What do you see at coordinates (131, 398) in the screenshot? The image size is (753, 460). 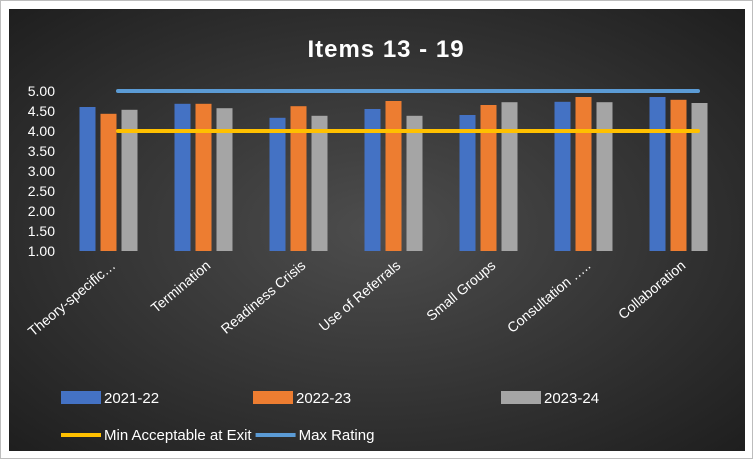 I see `legend-label: 2021-22` at bounding box center [131, 398].